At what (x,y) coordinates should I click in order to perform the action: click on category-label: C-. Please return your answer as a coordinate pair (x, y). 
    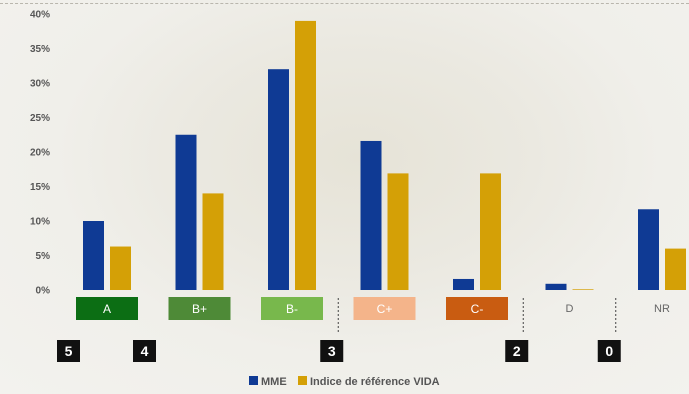
    Looking at the image, I should click on (477, 309).